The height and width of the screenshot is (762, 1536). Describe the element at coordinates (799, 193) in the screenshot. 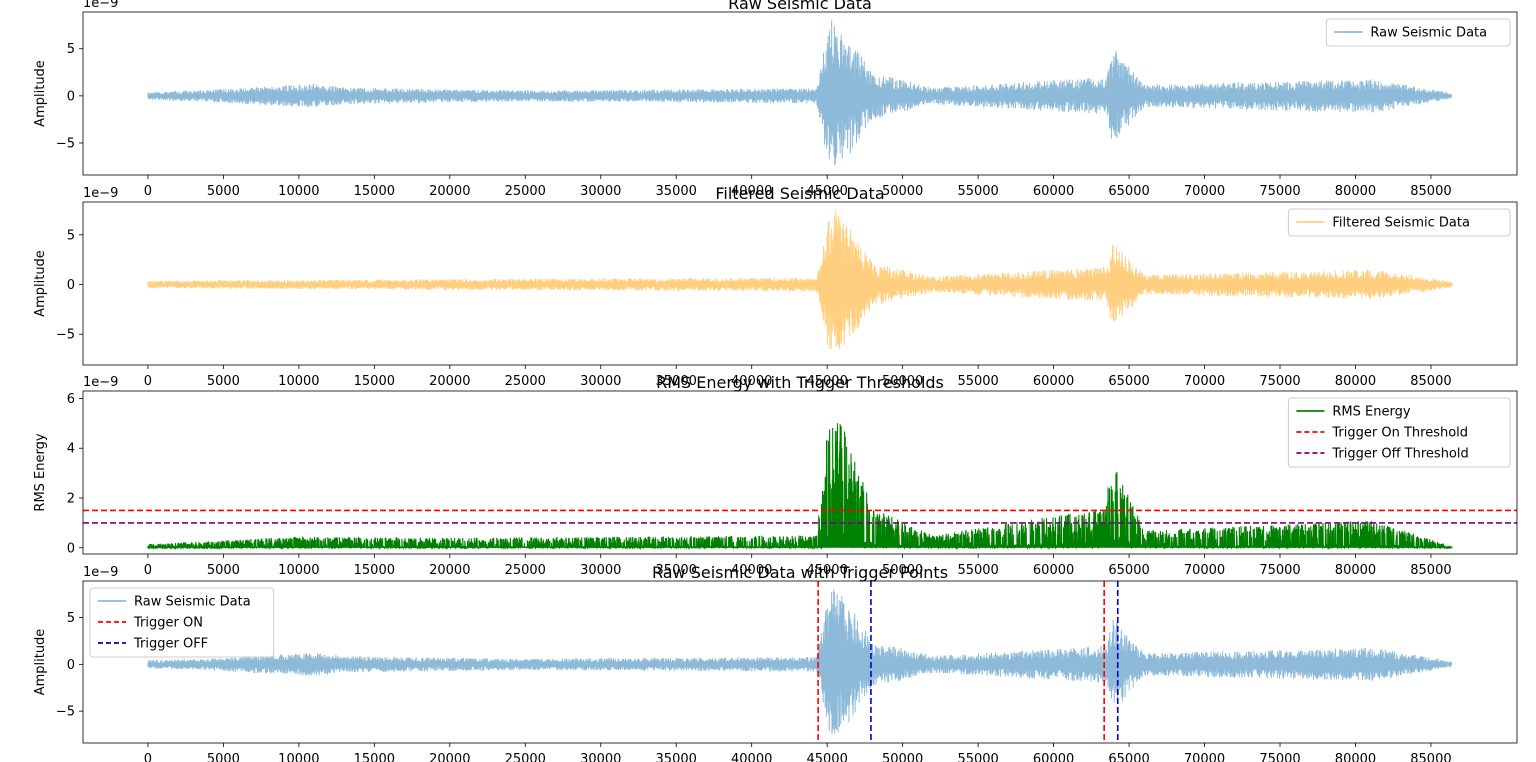

I see `subplot-title: Filtered Seismic Data` at that location.